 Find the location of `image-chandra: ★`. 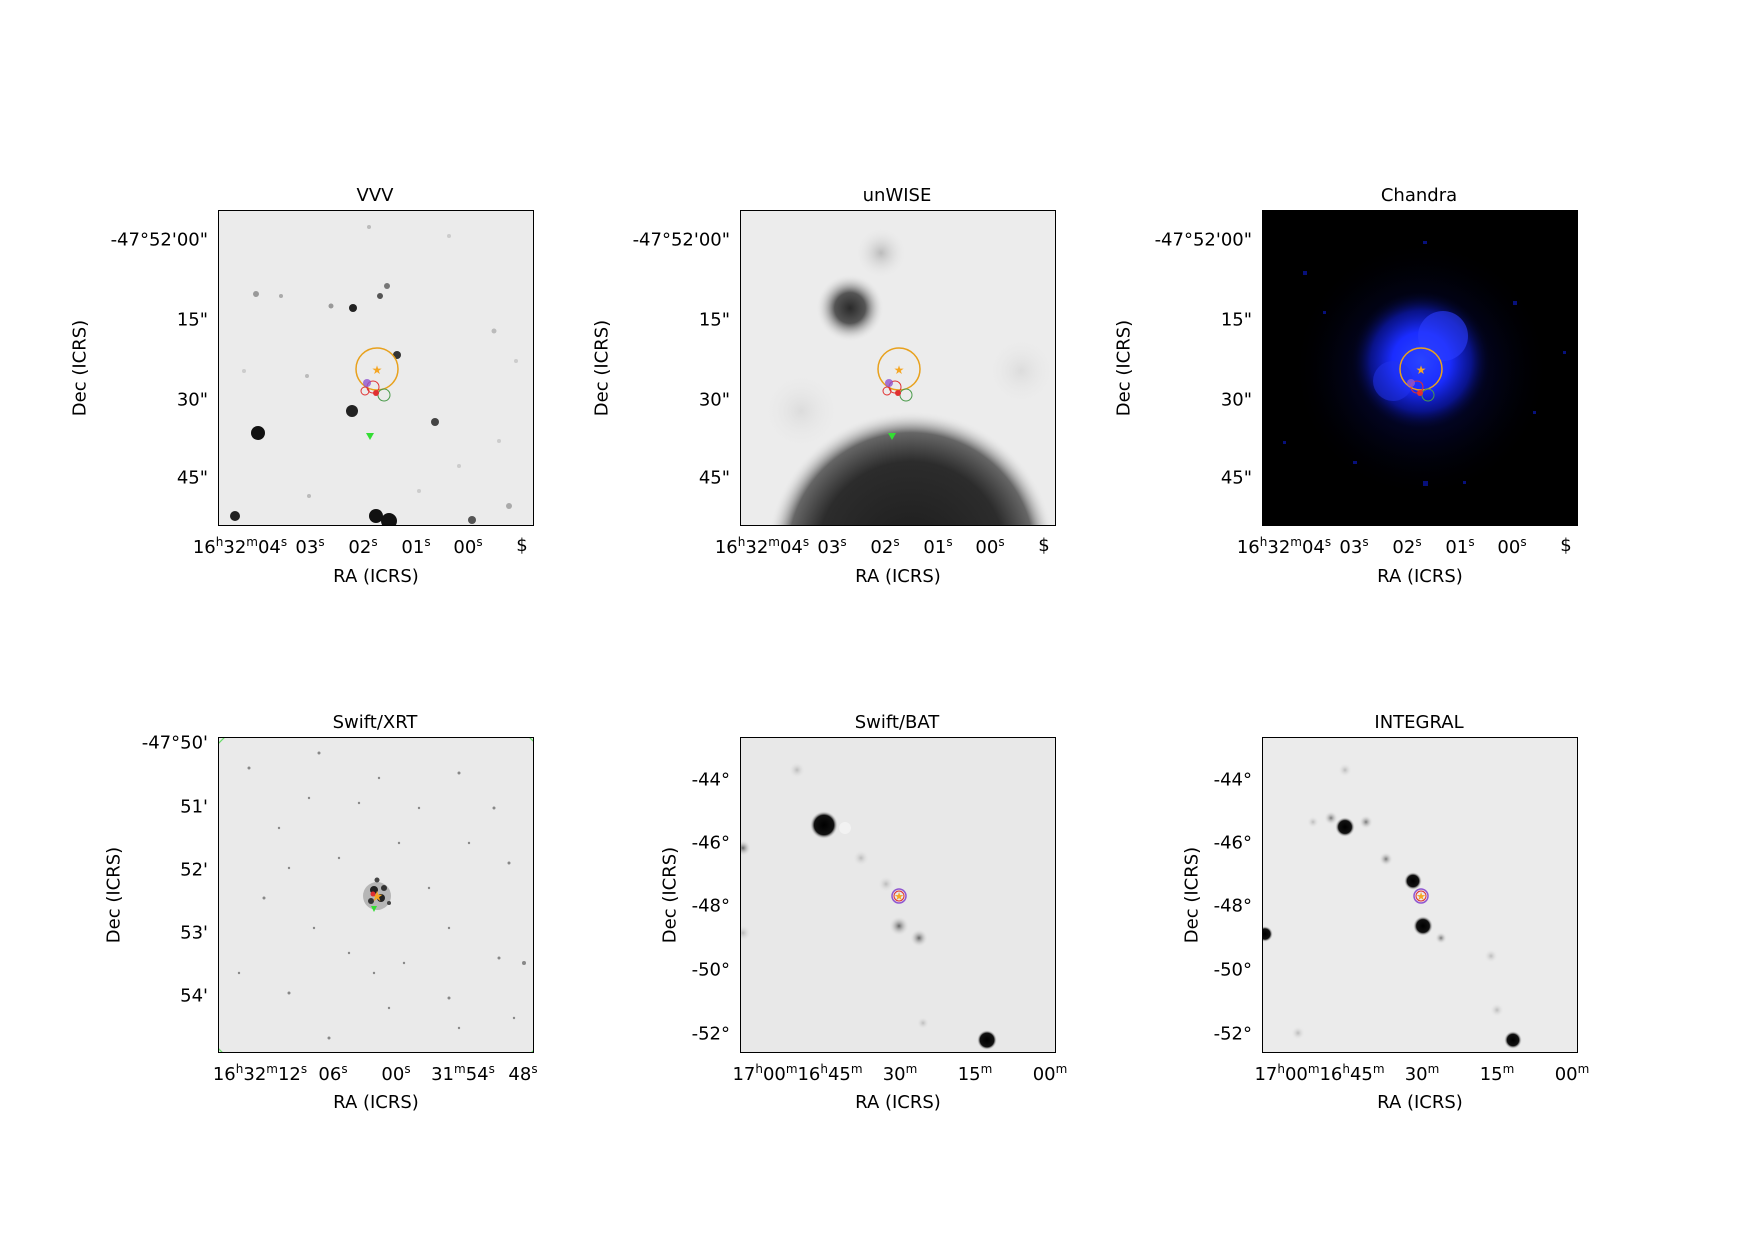

image-chandra: ★ is located at coordinates (1420, 368).